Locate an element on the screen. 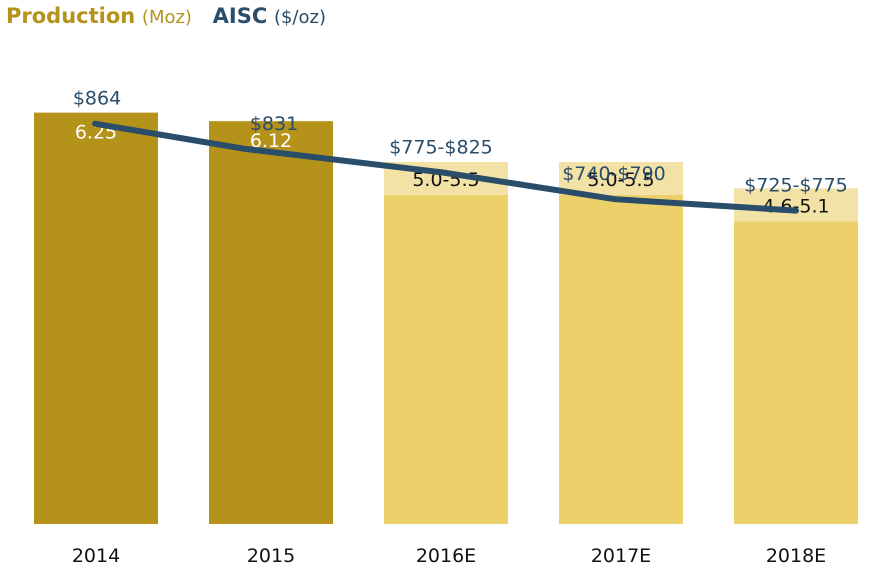 The height and width of the screenshot is (573, 872). production-range-band-2017E is located at coordinates (621, 178).